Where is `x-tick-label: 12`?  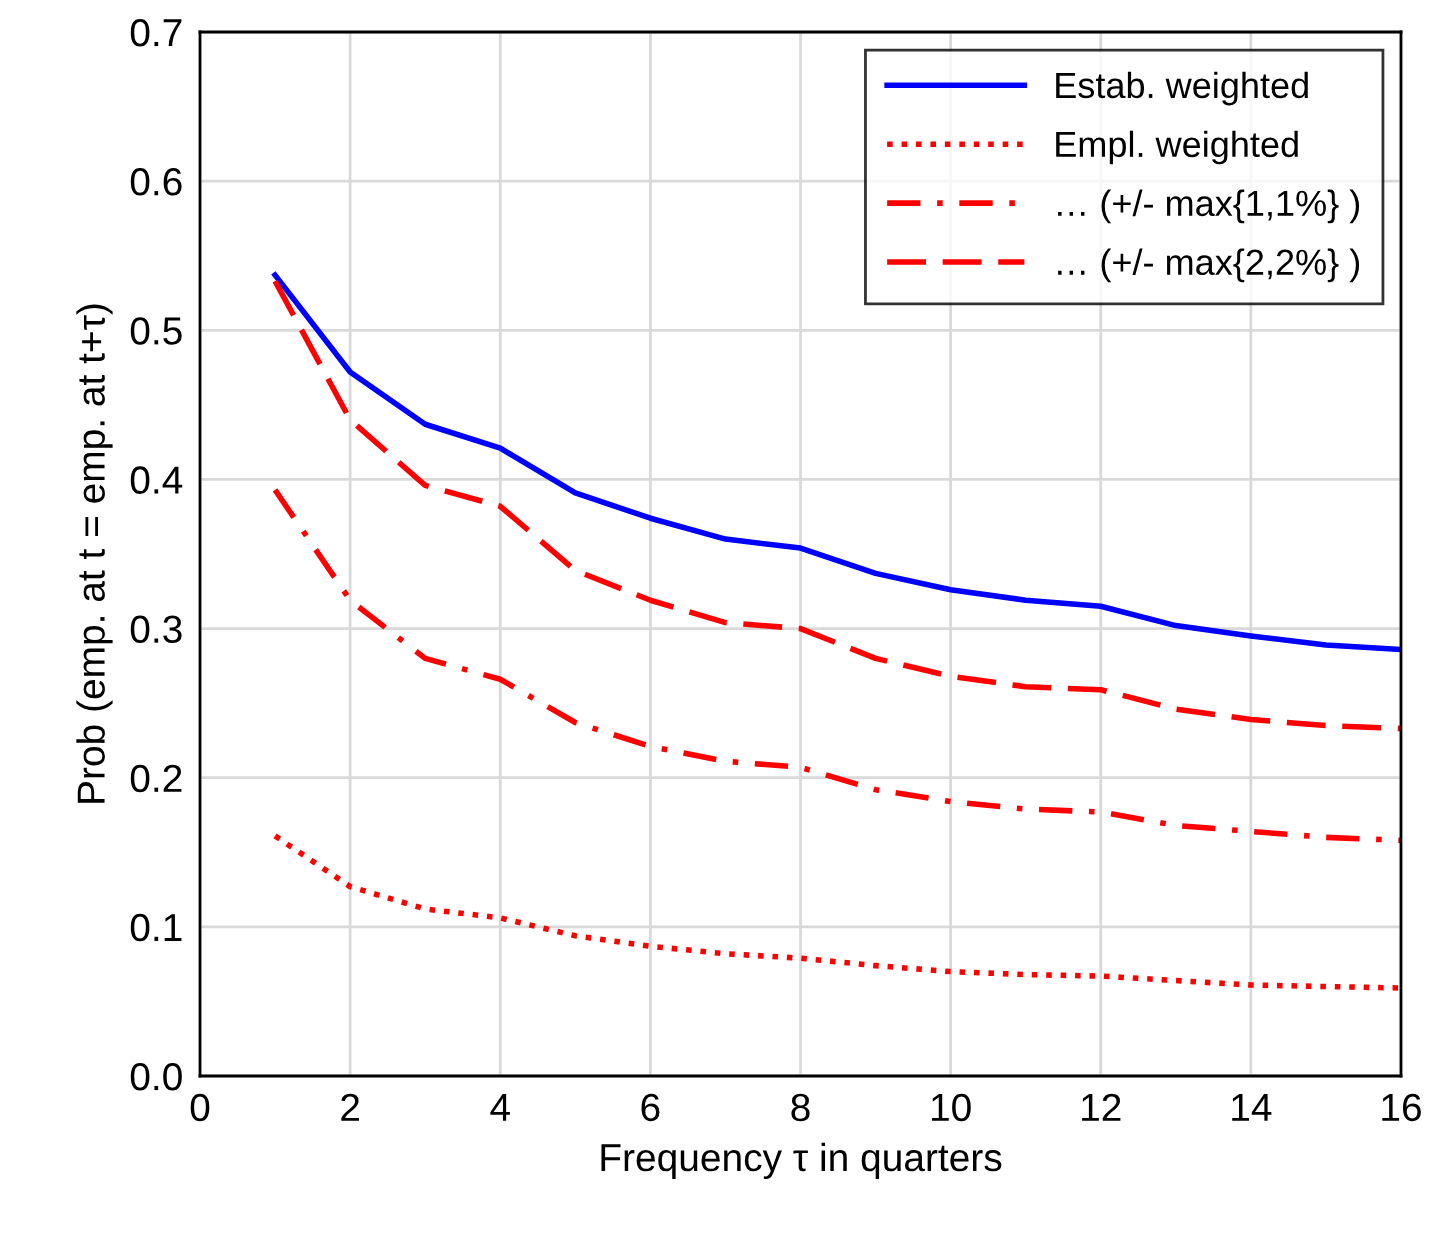 x-tick-label: 12 is located at coordinates (1101, 1107).